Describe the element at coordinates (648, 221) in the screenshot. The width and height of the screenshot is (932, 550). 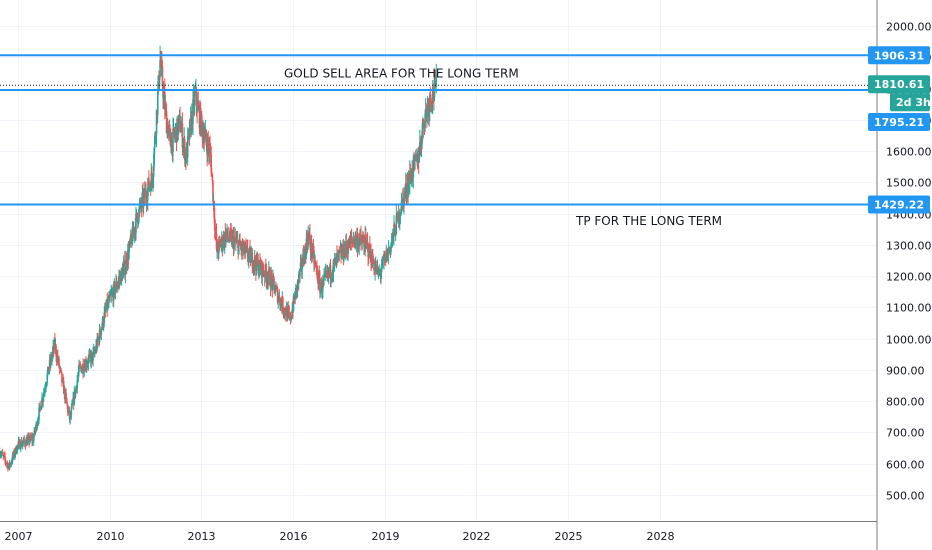
I see `annotation-take-profit: TP FOR THE LONG TERM` at that location.